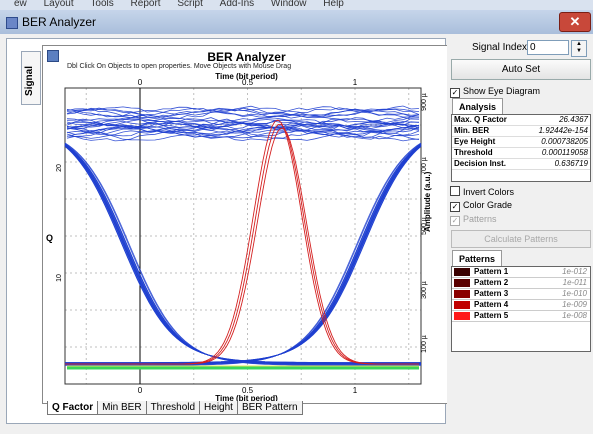 This screenshot has width=593, height=434. What do you see at coordinates (480, 119) in the screenshot?
I see `analysis-key: Max. Q Factor` at bounding box center [480, 119].